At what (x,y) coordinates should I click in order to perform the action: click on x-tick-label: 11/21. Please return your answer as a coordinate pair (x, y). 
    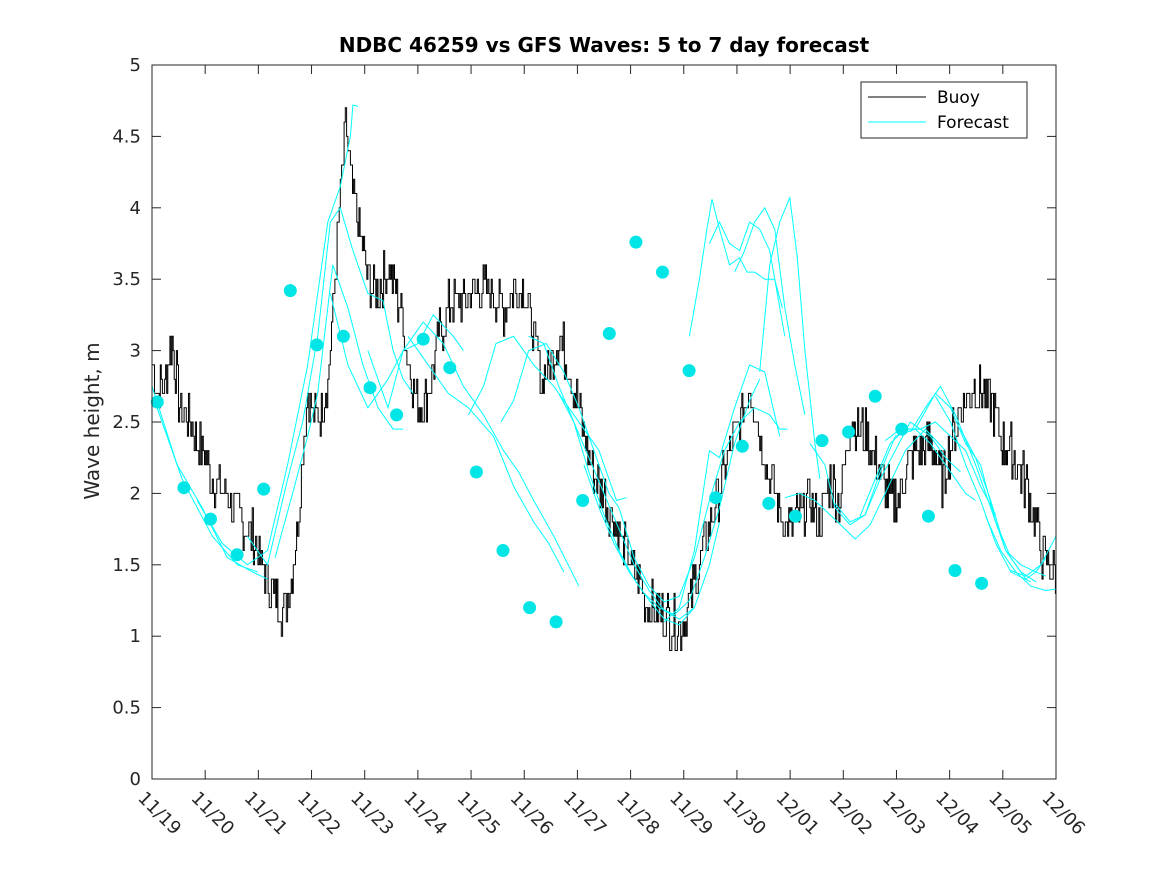
    Looking at the image, I should click on (266, 814).